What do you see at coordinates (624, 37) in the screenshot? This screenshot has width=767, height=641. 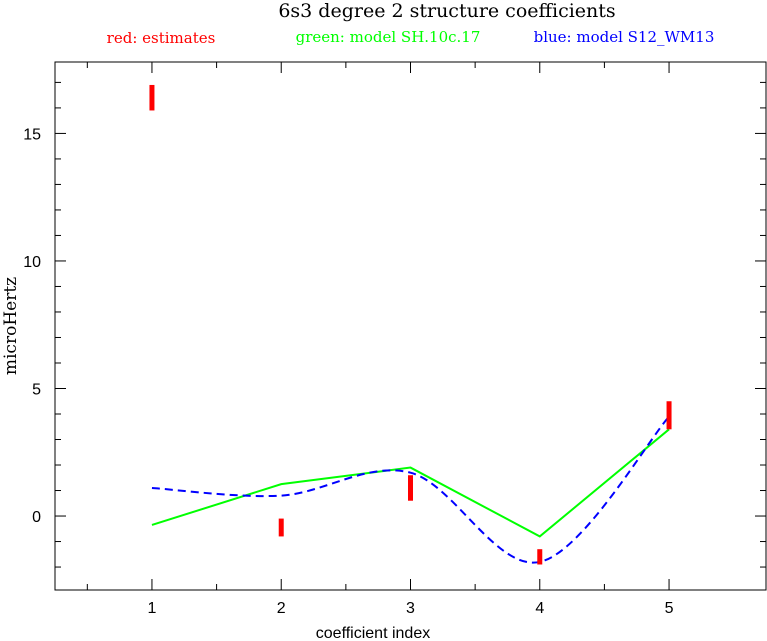 I see `legend-model-s12wm13: blue: model S12_WM13` at bounding box center [624, 37].